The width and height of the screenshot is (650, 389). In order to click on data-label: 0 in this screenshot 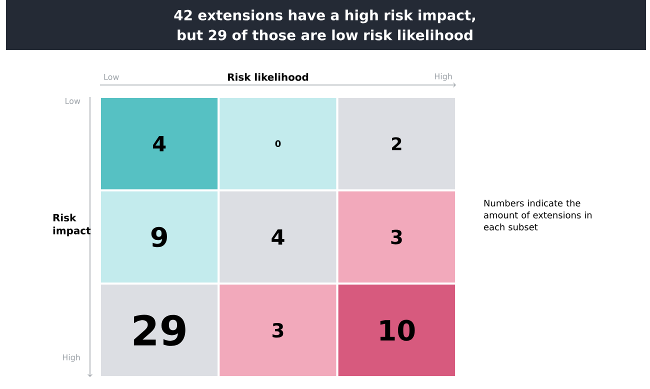, I will do `click(278, 144)`.